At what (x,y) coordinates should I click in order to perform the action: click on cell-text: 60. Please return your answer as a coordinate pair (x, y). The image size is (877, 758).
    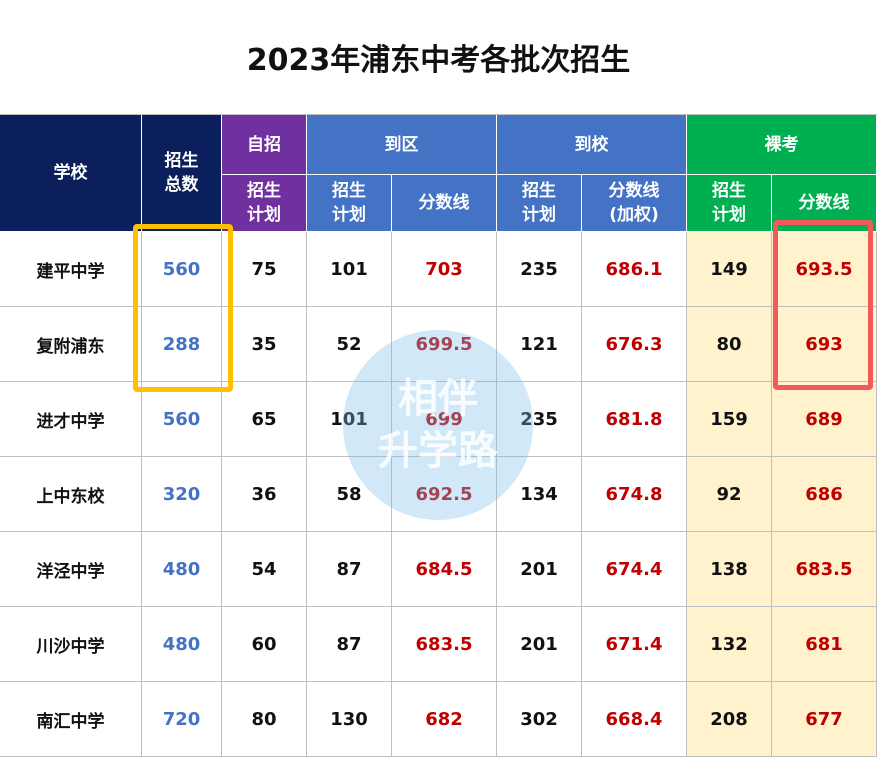
    Looking at the image, I should click on (264, 644).